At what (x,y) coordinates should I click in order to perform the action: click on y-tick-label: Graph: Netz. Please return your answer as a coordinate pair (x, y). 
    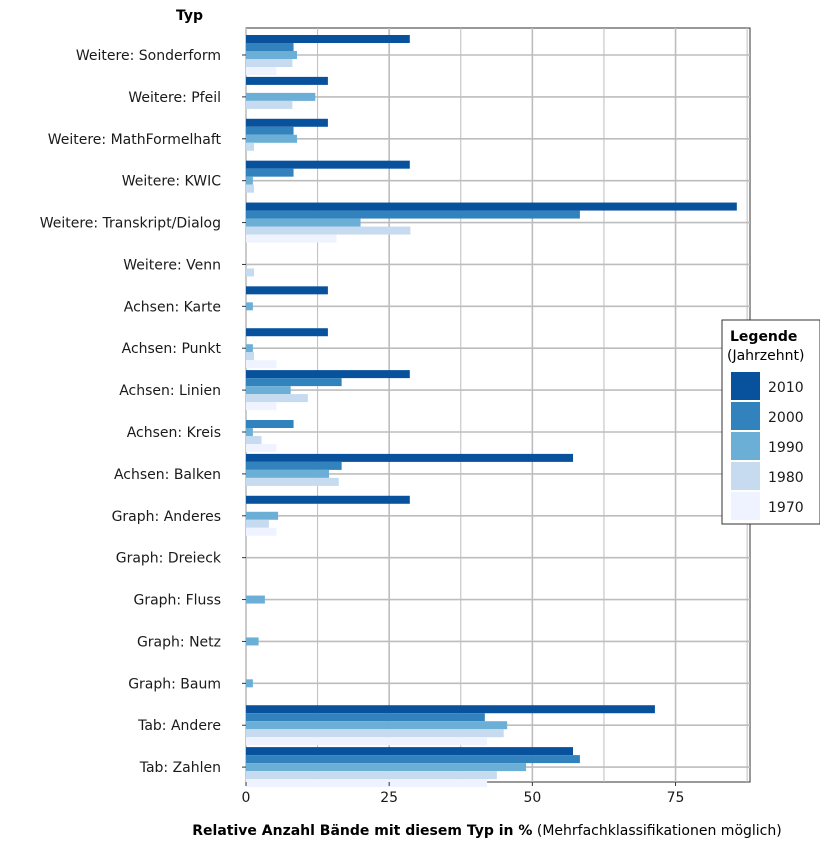
    Looking at the image, I should click on (179, 642).